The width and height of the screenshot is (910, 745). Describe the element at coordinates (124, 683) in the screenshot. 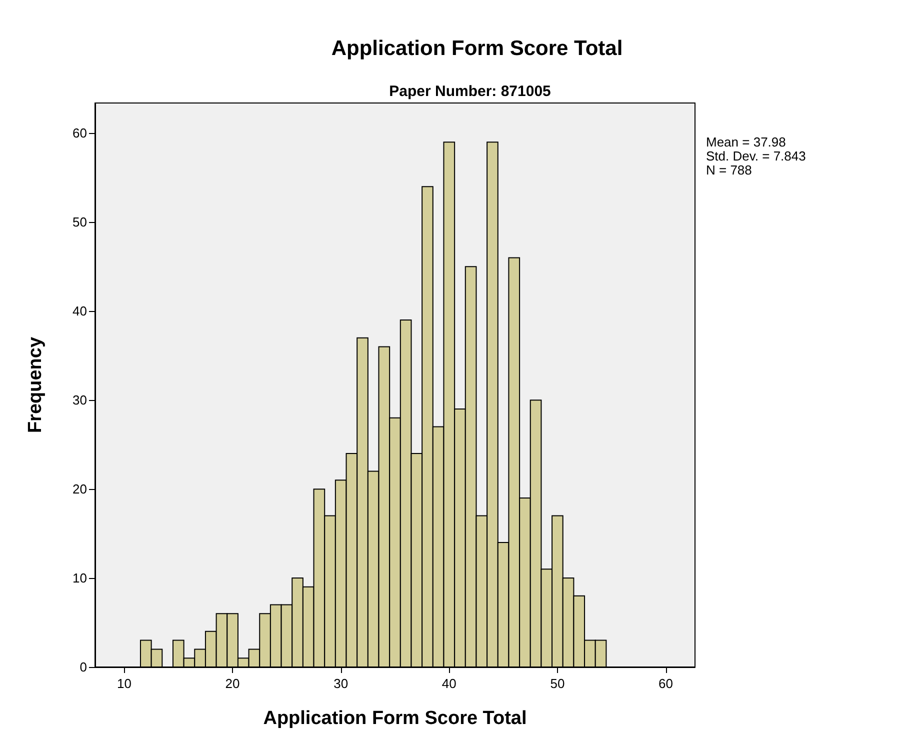

I see `x-tick-label: 10` at that location.